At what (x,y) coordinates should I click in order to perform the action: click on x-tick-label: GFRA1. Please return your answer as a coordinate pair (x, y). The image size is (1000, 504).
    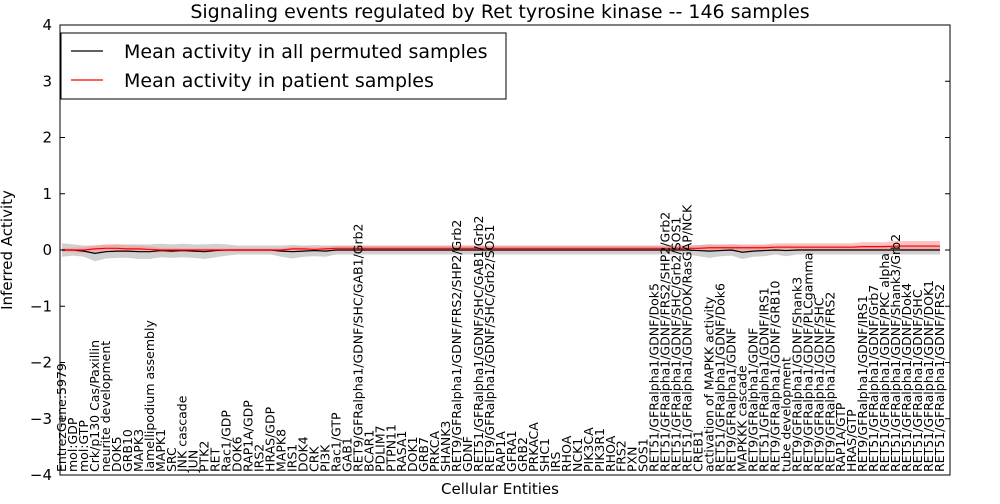
    Looking at the image, I should click on (511, 451).